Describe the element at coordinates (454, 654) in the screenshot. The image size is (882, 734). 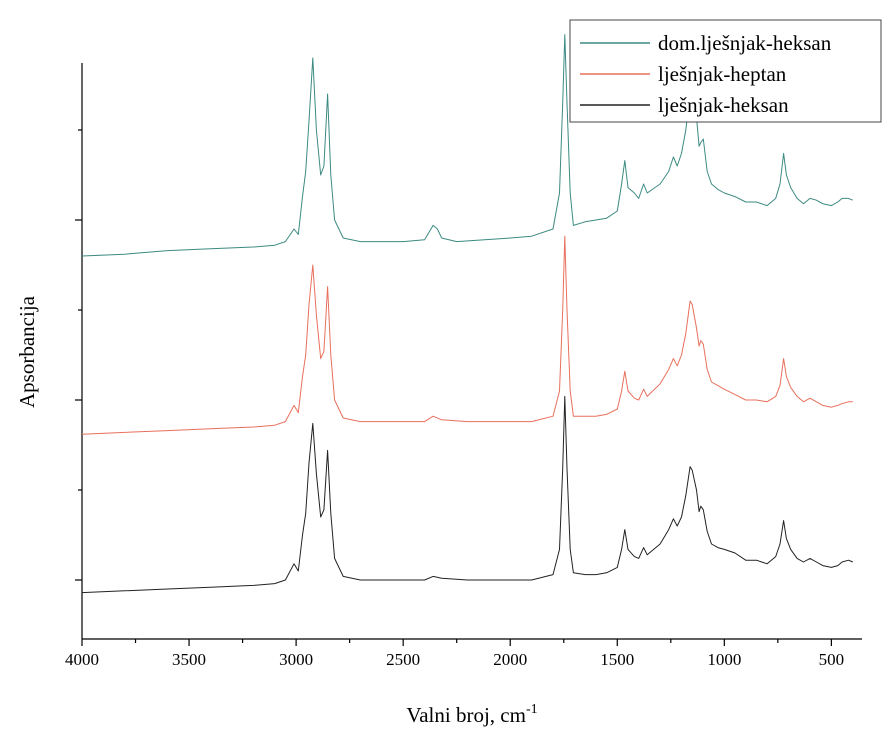
I see `x-axis-ticks: 4000 3500 3000 2500 2000 1500 1000 500` at that location.